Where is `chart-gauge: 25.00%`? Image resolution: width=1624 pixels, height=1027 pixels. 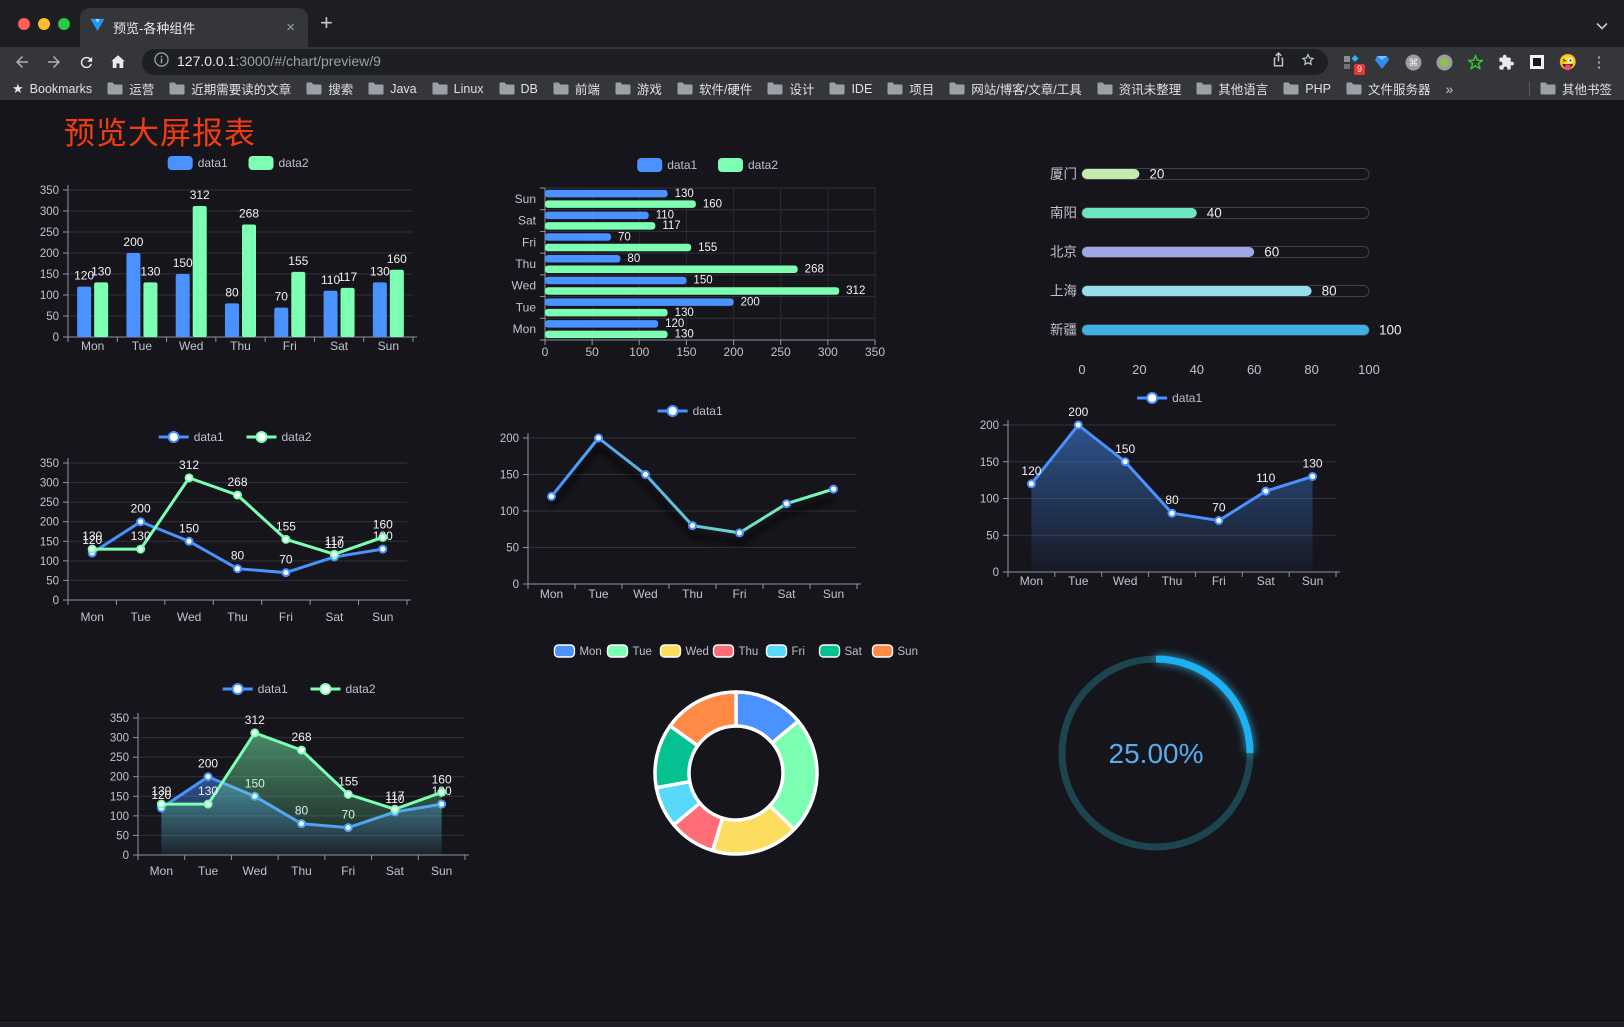
chart-gauge: 25.00% is located at coordinates (1157, 755).